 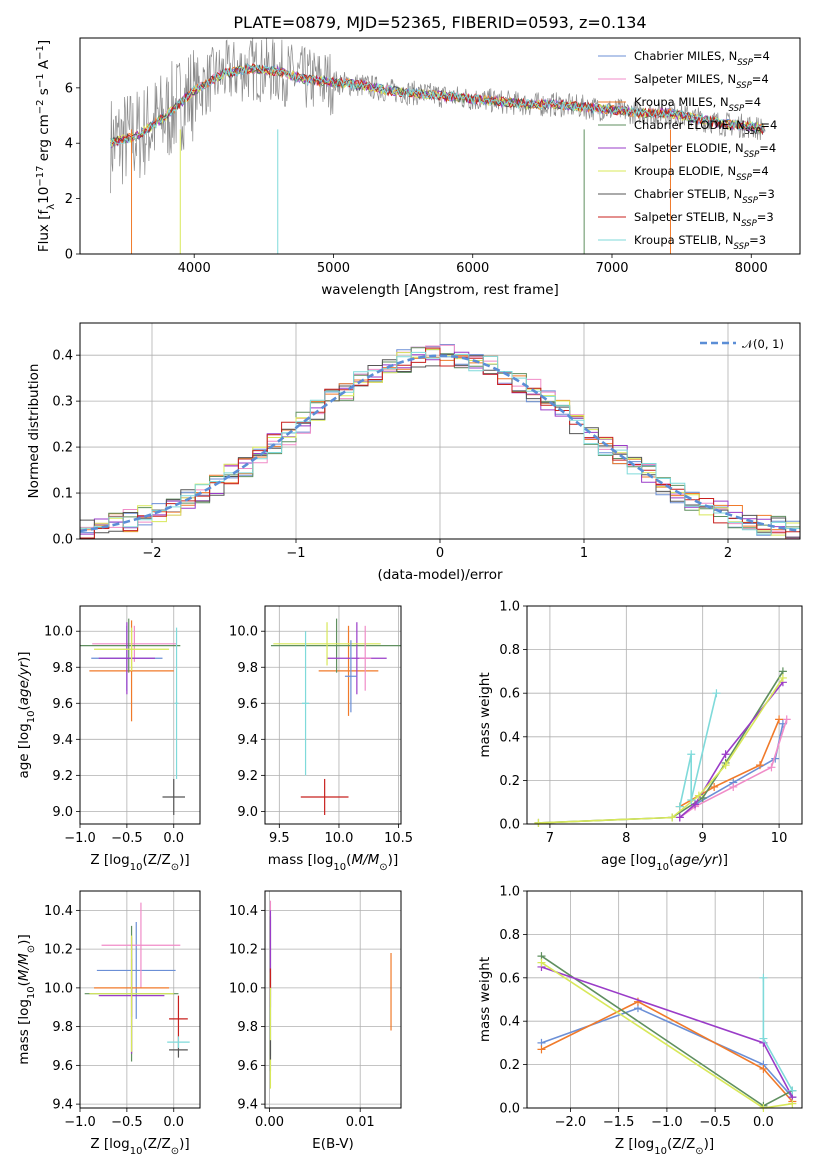 I want to click on legend-label-count: =3, so click(x=765, y=217).